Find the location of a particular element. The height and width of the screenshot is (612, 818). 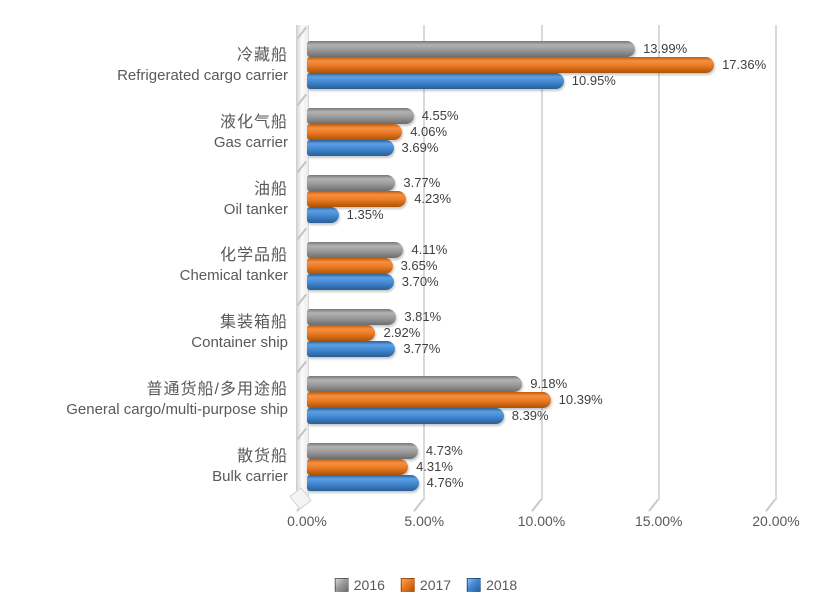

value-label: 4.06% is located at coordinates (429, 132).